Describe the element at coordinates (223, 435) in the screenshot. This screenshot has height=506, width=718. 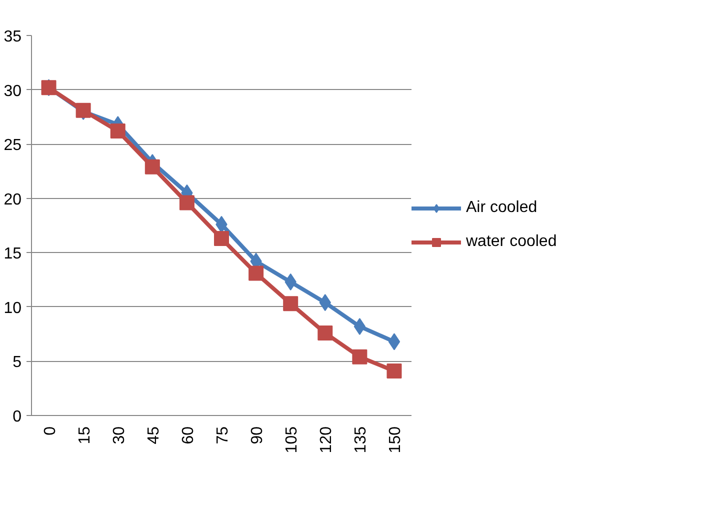
I see `x-tick-label: 75` at that location.